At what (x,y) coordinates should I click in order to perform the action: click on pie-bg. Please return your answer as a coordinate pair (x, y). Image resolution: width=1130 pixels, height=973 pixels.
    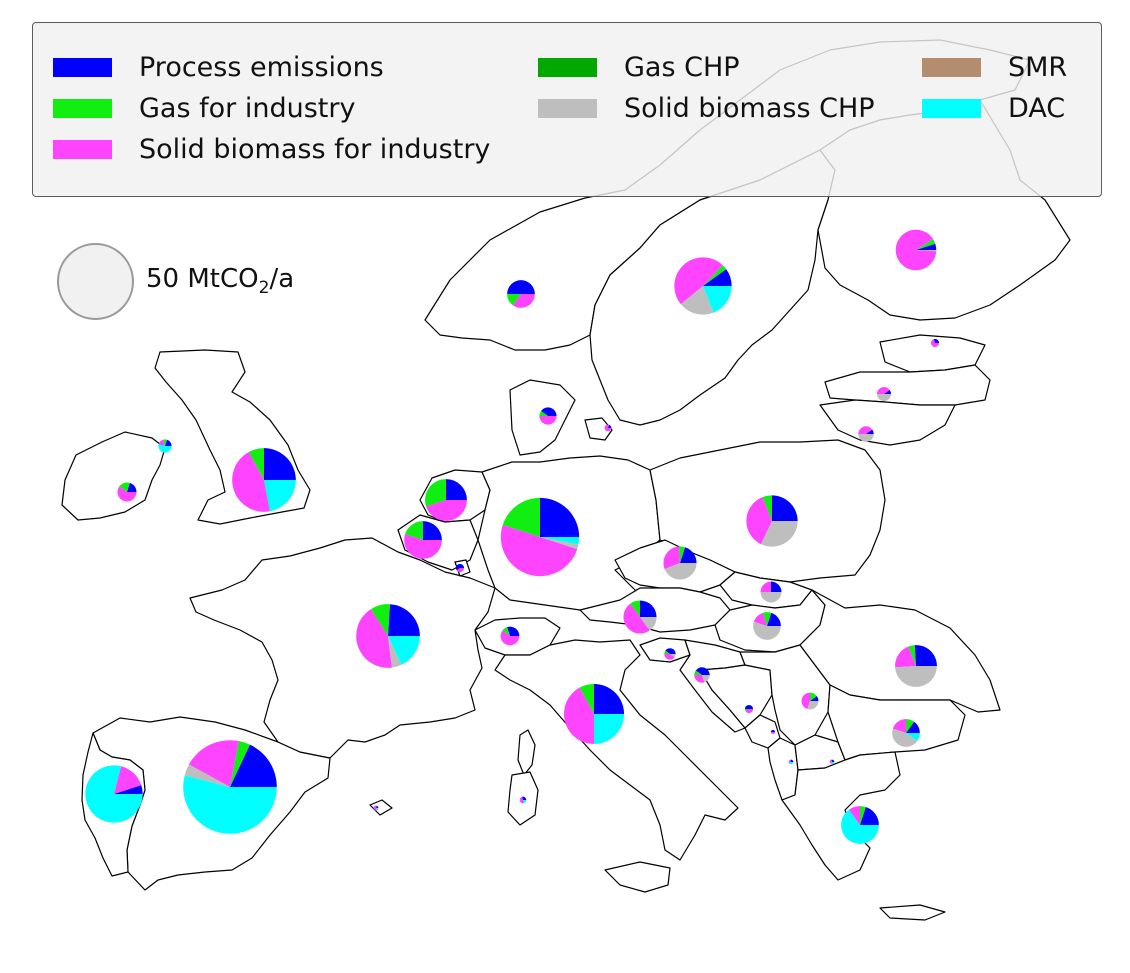
    Looking at the image, I should click on (906, 733).